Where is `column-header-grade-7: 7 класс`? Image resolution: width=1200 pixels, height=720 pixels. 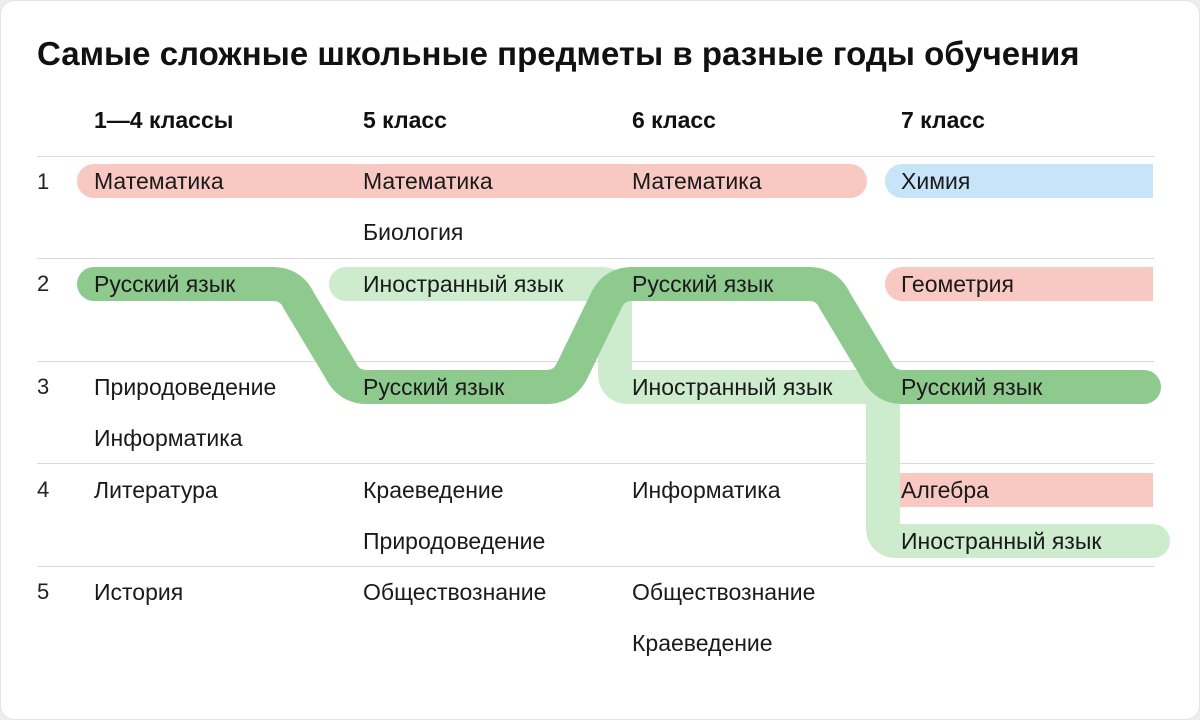
column-header-grade-7: 7 класс is located at coordinates (943, 120).